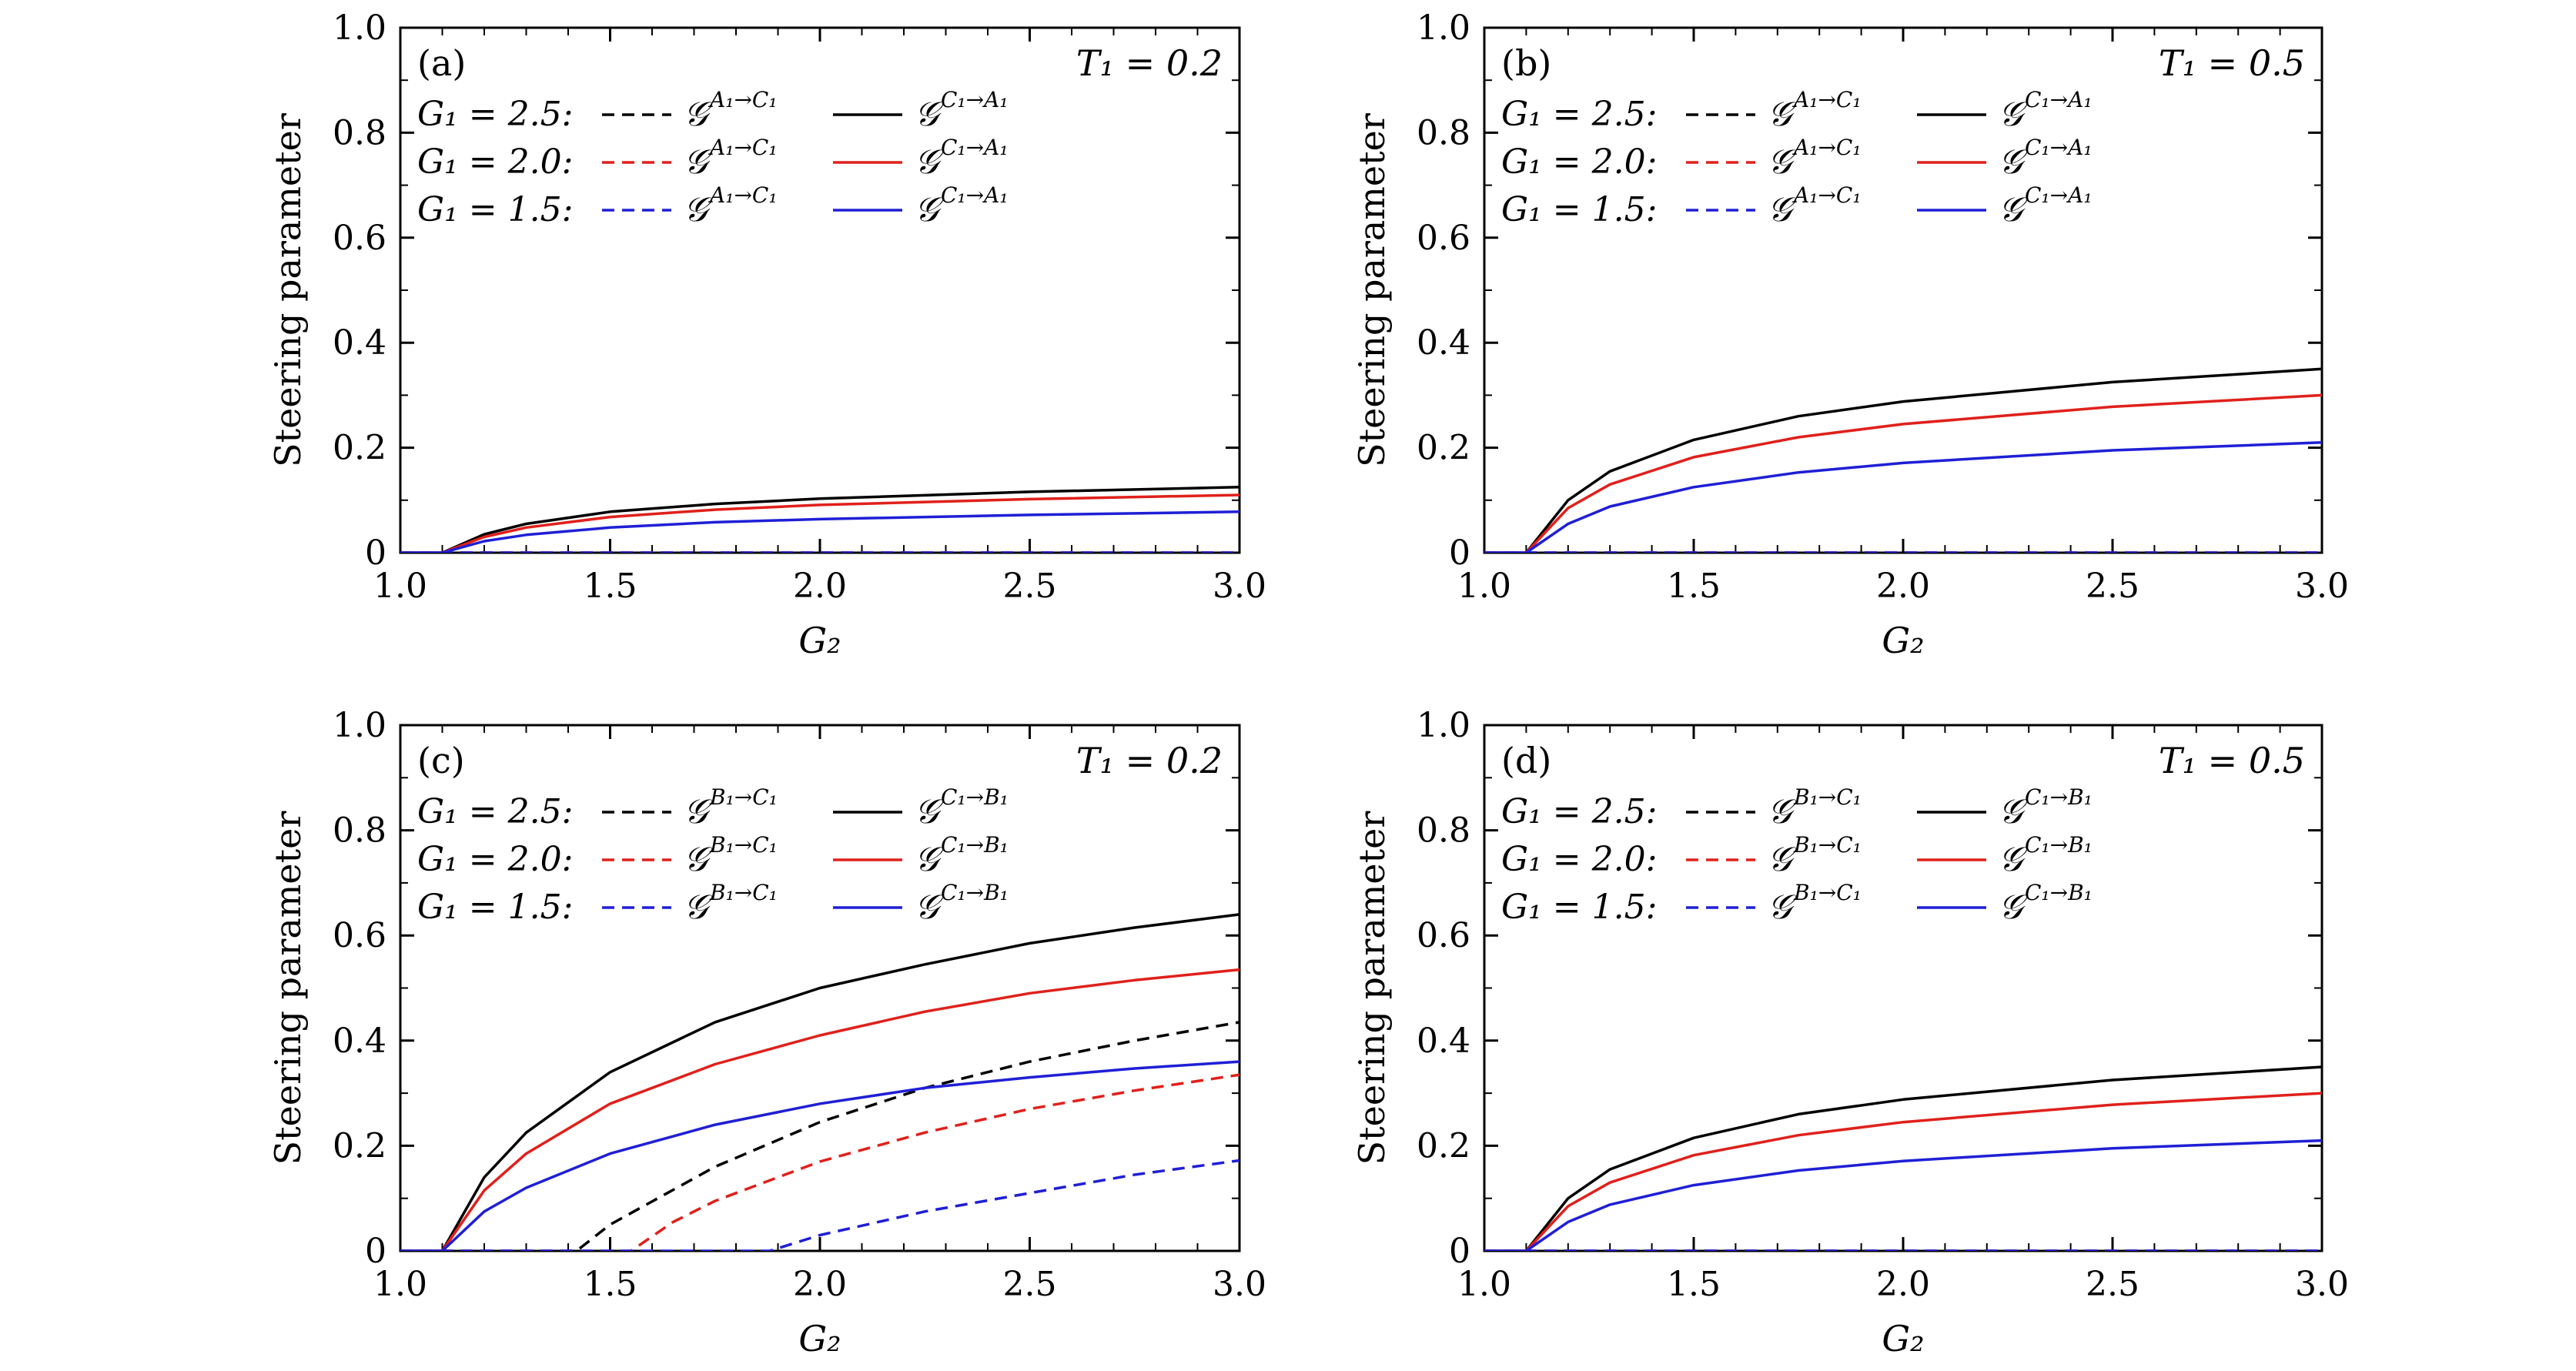 This screenshot has width=2576, height=1371. What do you see at coordinates (441, 761) in the screenshot?
I see `panel-label: (c)` at bounding box center [441, 761].